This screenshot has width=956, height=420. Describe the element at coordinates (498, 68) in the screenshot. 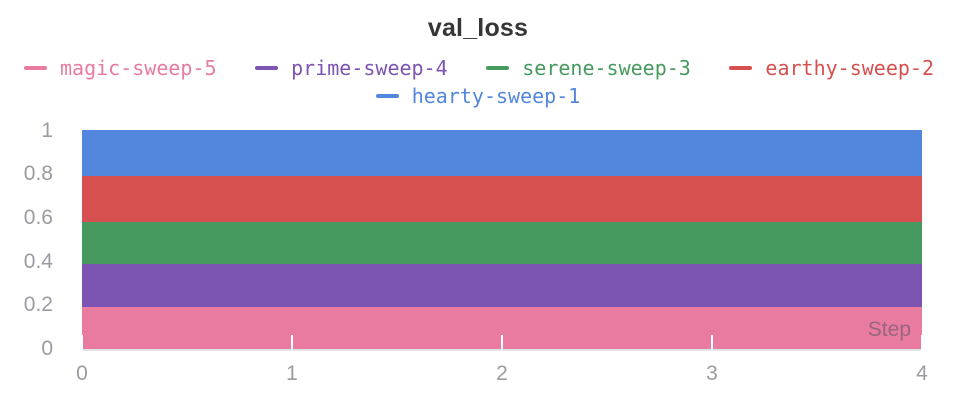

I see `legend-swatch-serene-sweep-3-icon` at that location.